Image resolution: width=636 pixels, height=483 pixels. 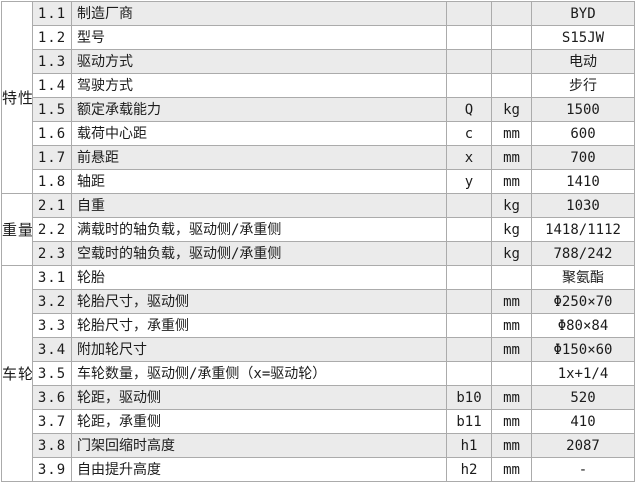 I want to click on symbol-cell: h1, so click(x=469, y=445).